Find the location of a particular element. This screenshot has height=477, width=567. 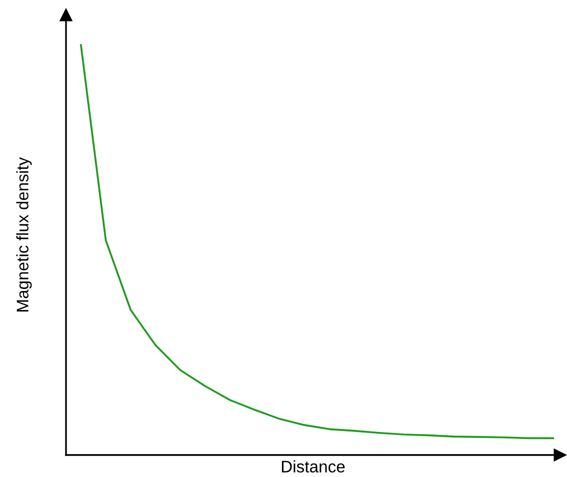

y-axis-title: Magnetic flux density is located at coordinates (24, 234).